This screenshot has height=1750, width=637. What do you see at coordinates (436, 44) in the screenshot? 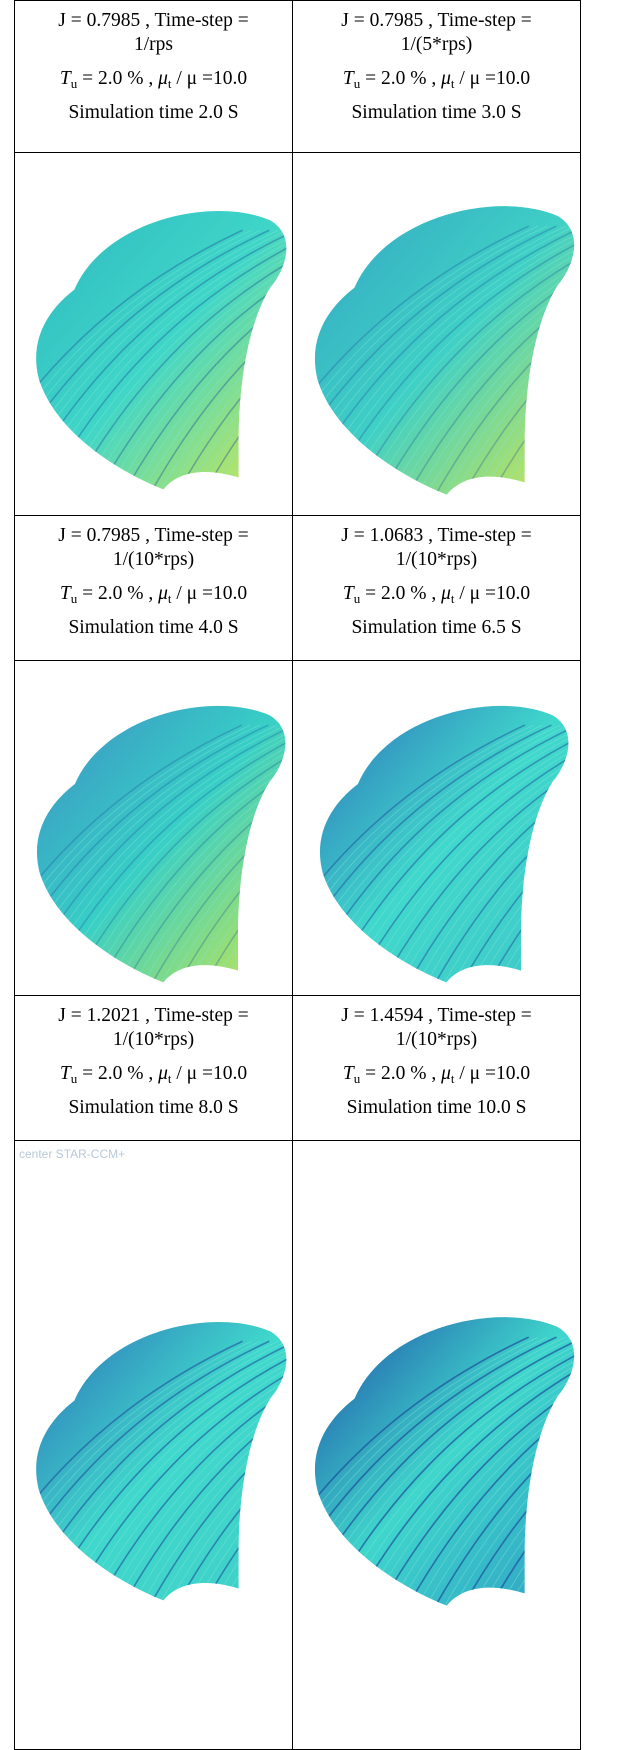
I see `timestep-value: 1/(5*rps)` at bounding box center [436, 44].